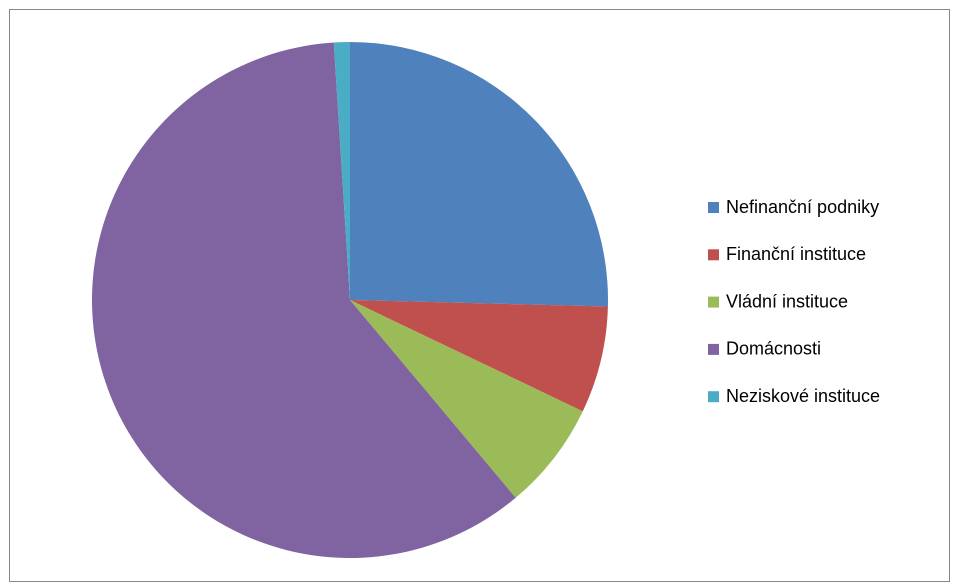 Image resolution: width=953 pixels, height=583 pixels. What do you see at coordinates (787, 301) in the screenshot?
I see `legend-label: Vládní instituce` at bounding box center [787, 301].